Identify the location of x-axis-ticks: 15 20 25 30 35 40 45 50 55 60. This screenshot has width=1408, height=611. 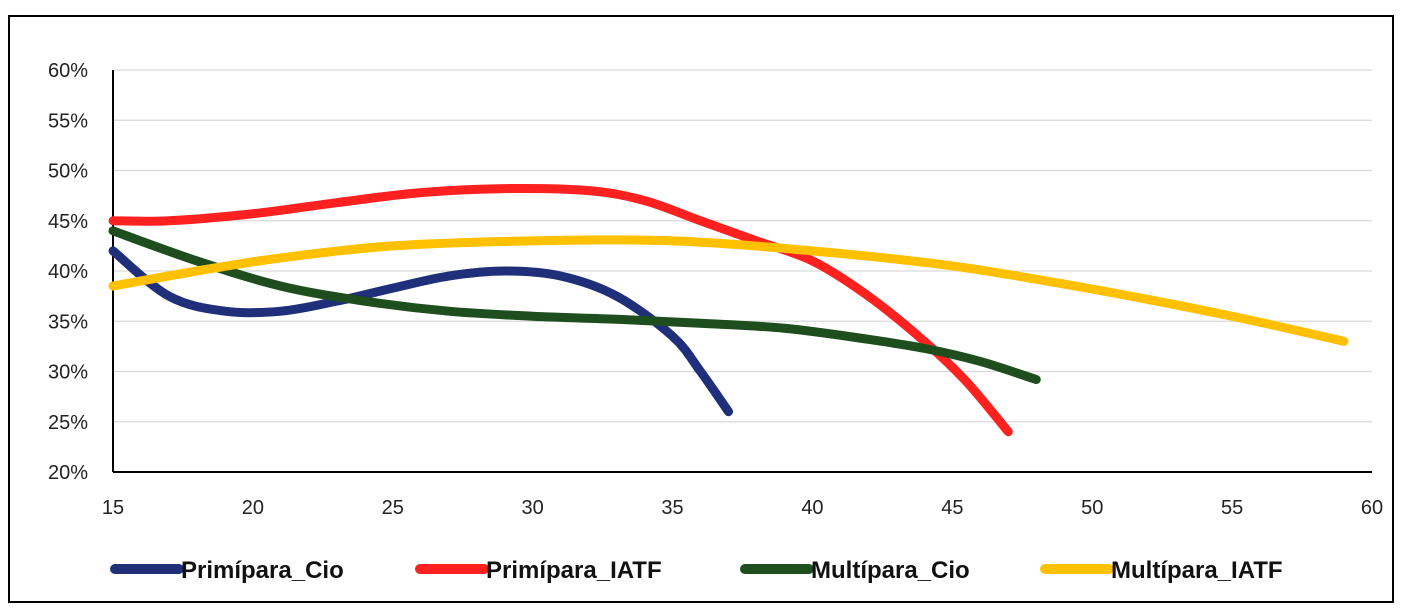
(742, 508).